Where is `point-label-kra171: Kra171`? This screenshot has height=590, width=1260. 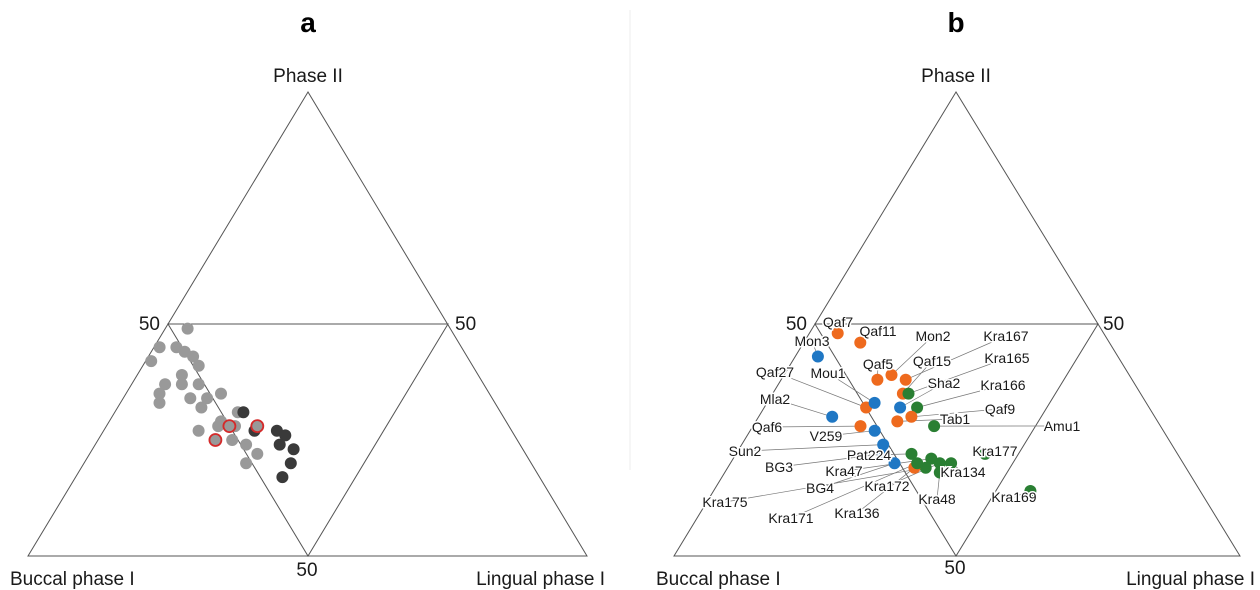
point-label-kra171: Kra171 is located at coordinates (790, 518).